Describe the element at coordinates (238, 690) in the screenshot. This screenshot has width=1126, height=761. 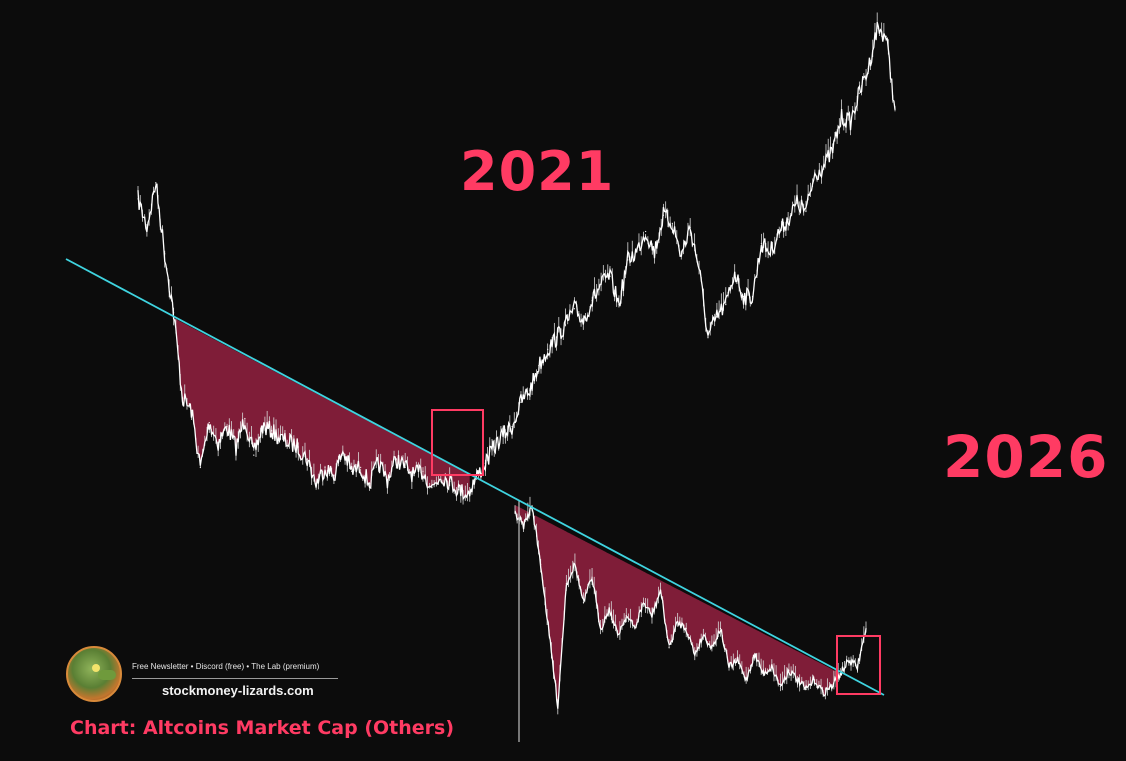
I see `brand-site: stockmoney-lizards.com` at that location.